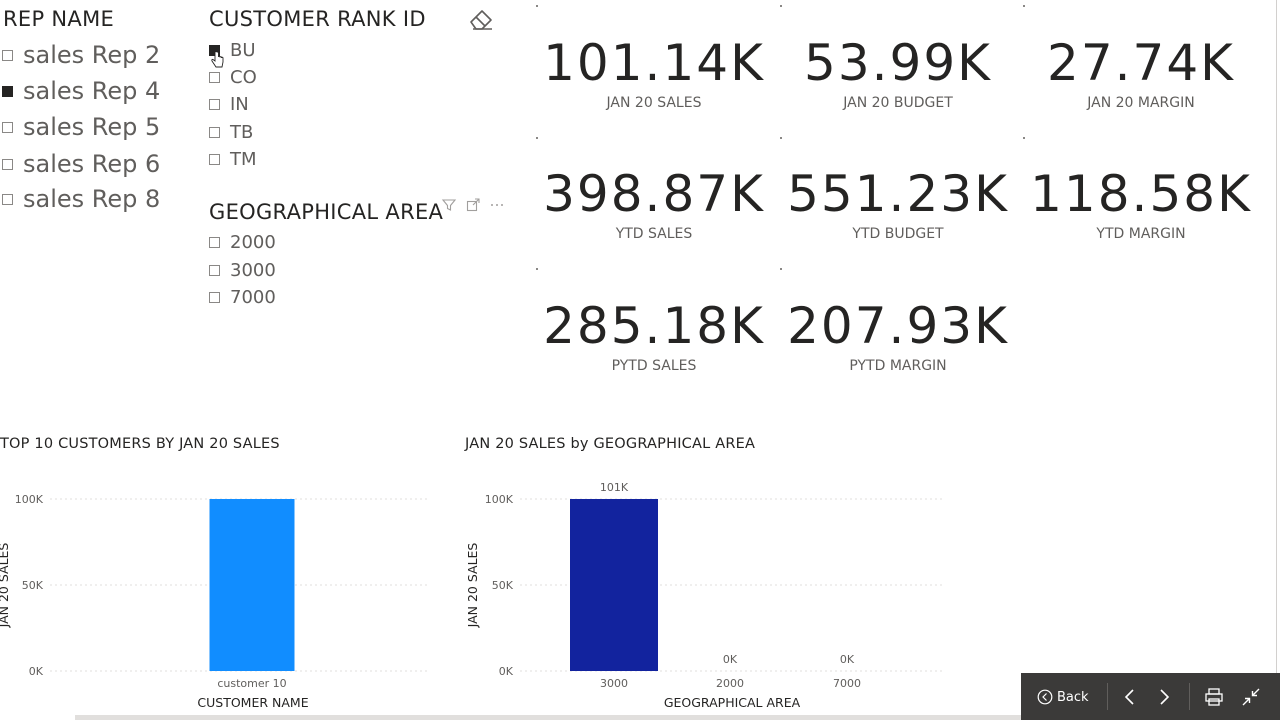  What do you see at coordinates (481, 19) in the screenshot?
I see `eraser-icon` at bounding box center [481, 19].